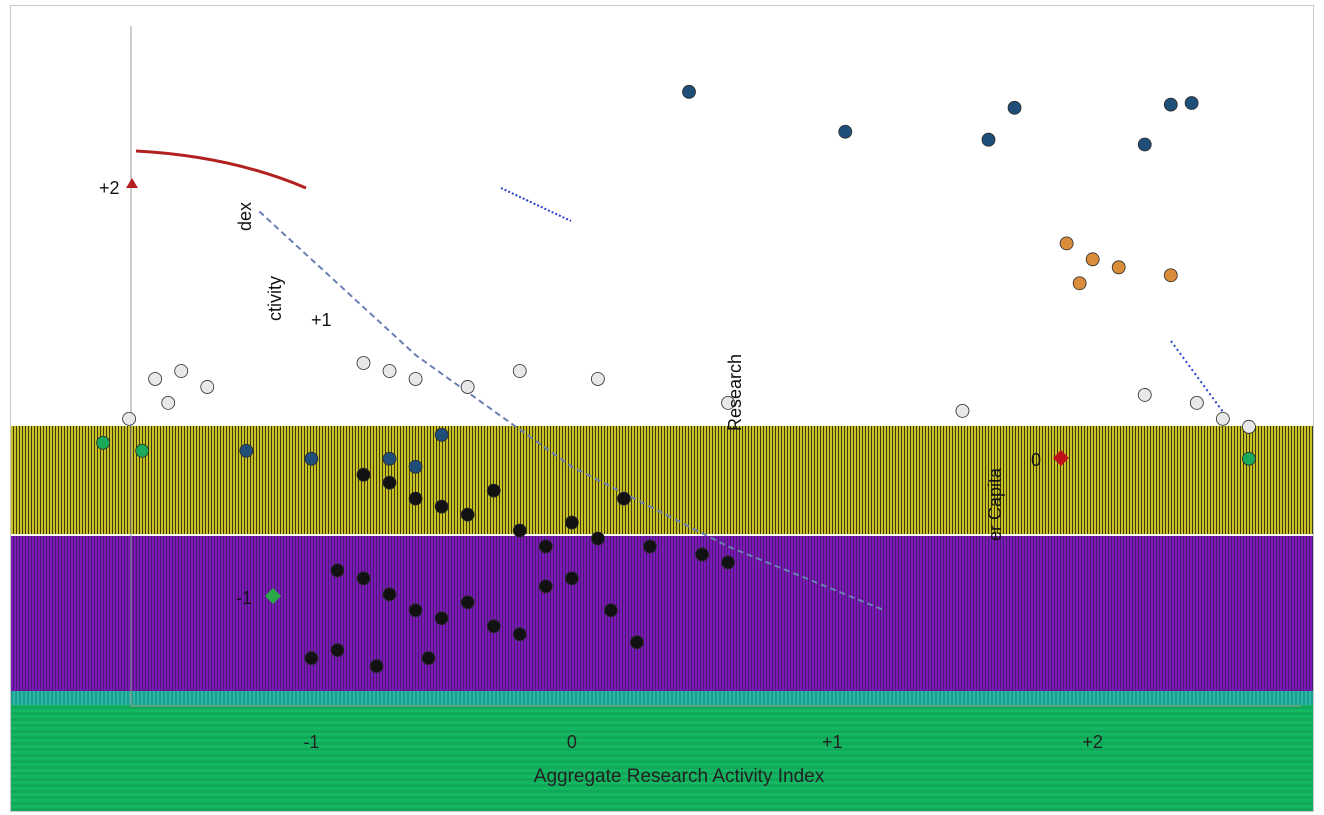 This screenshot has width=1324, height=815. Describe the element at coordinates (832, 742) in the screenshot. I see `x-tick-label: +1` at that location.